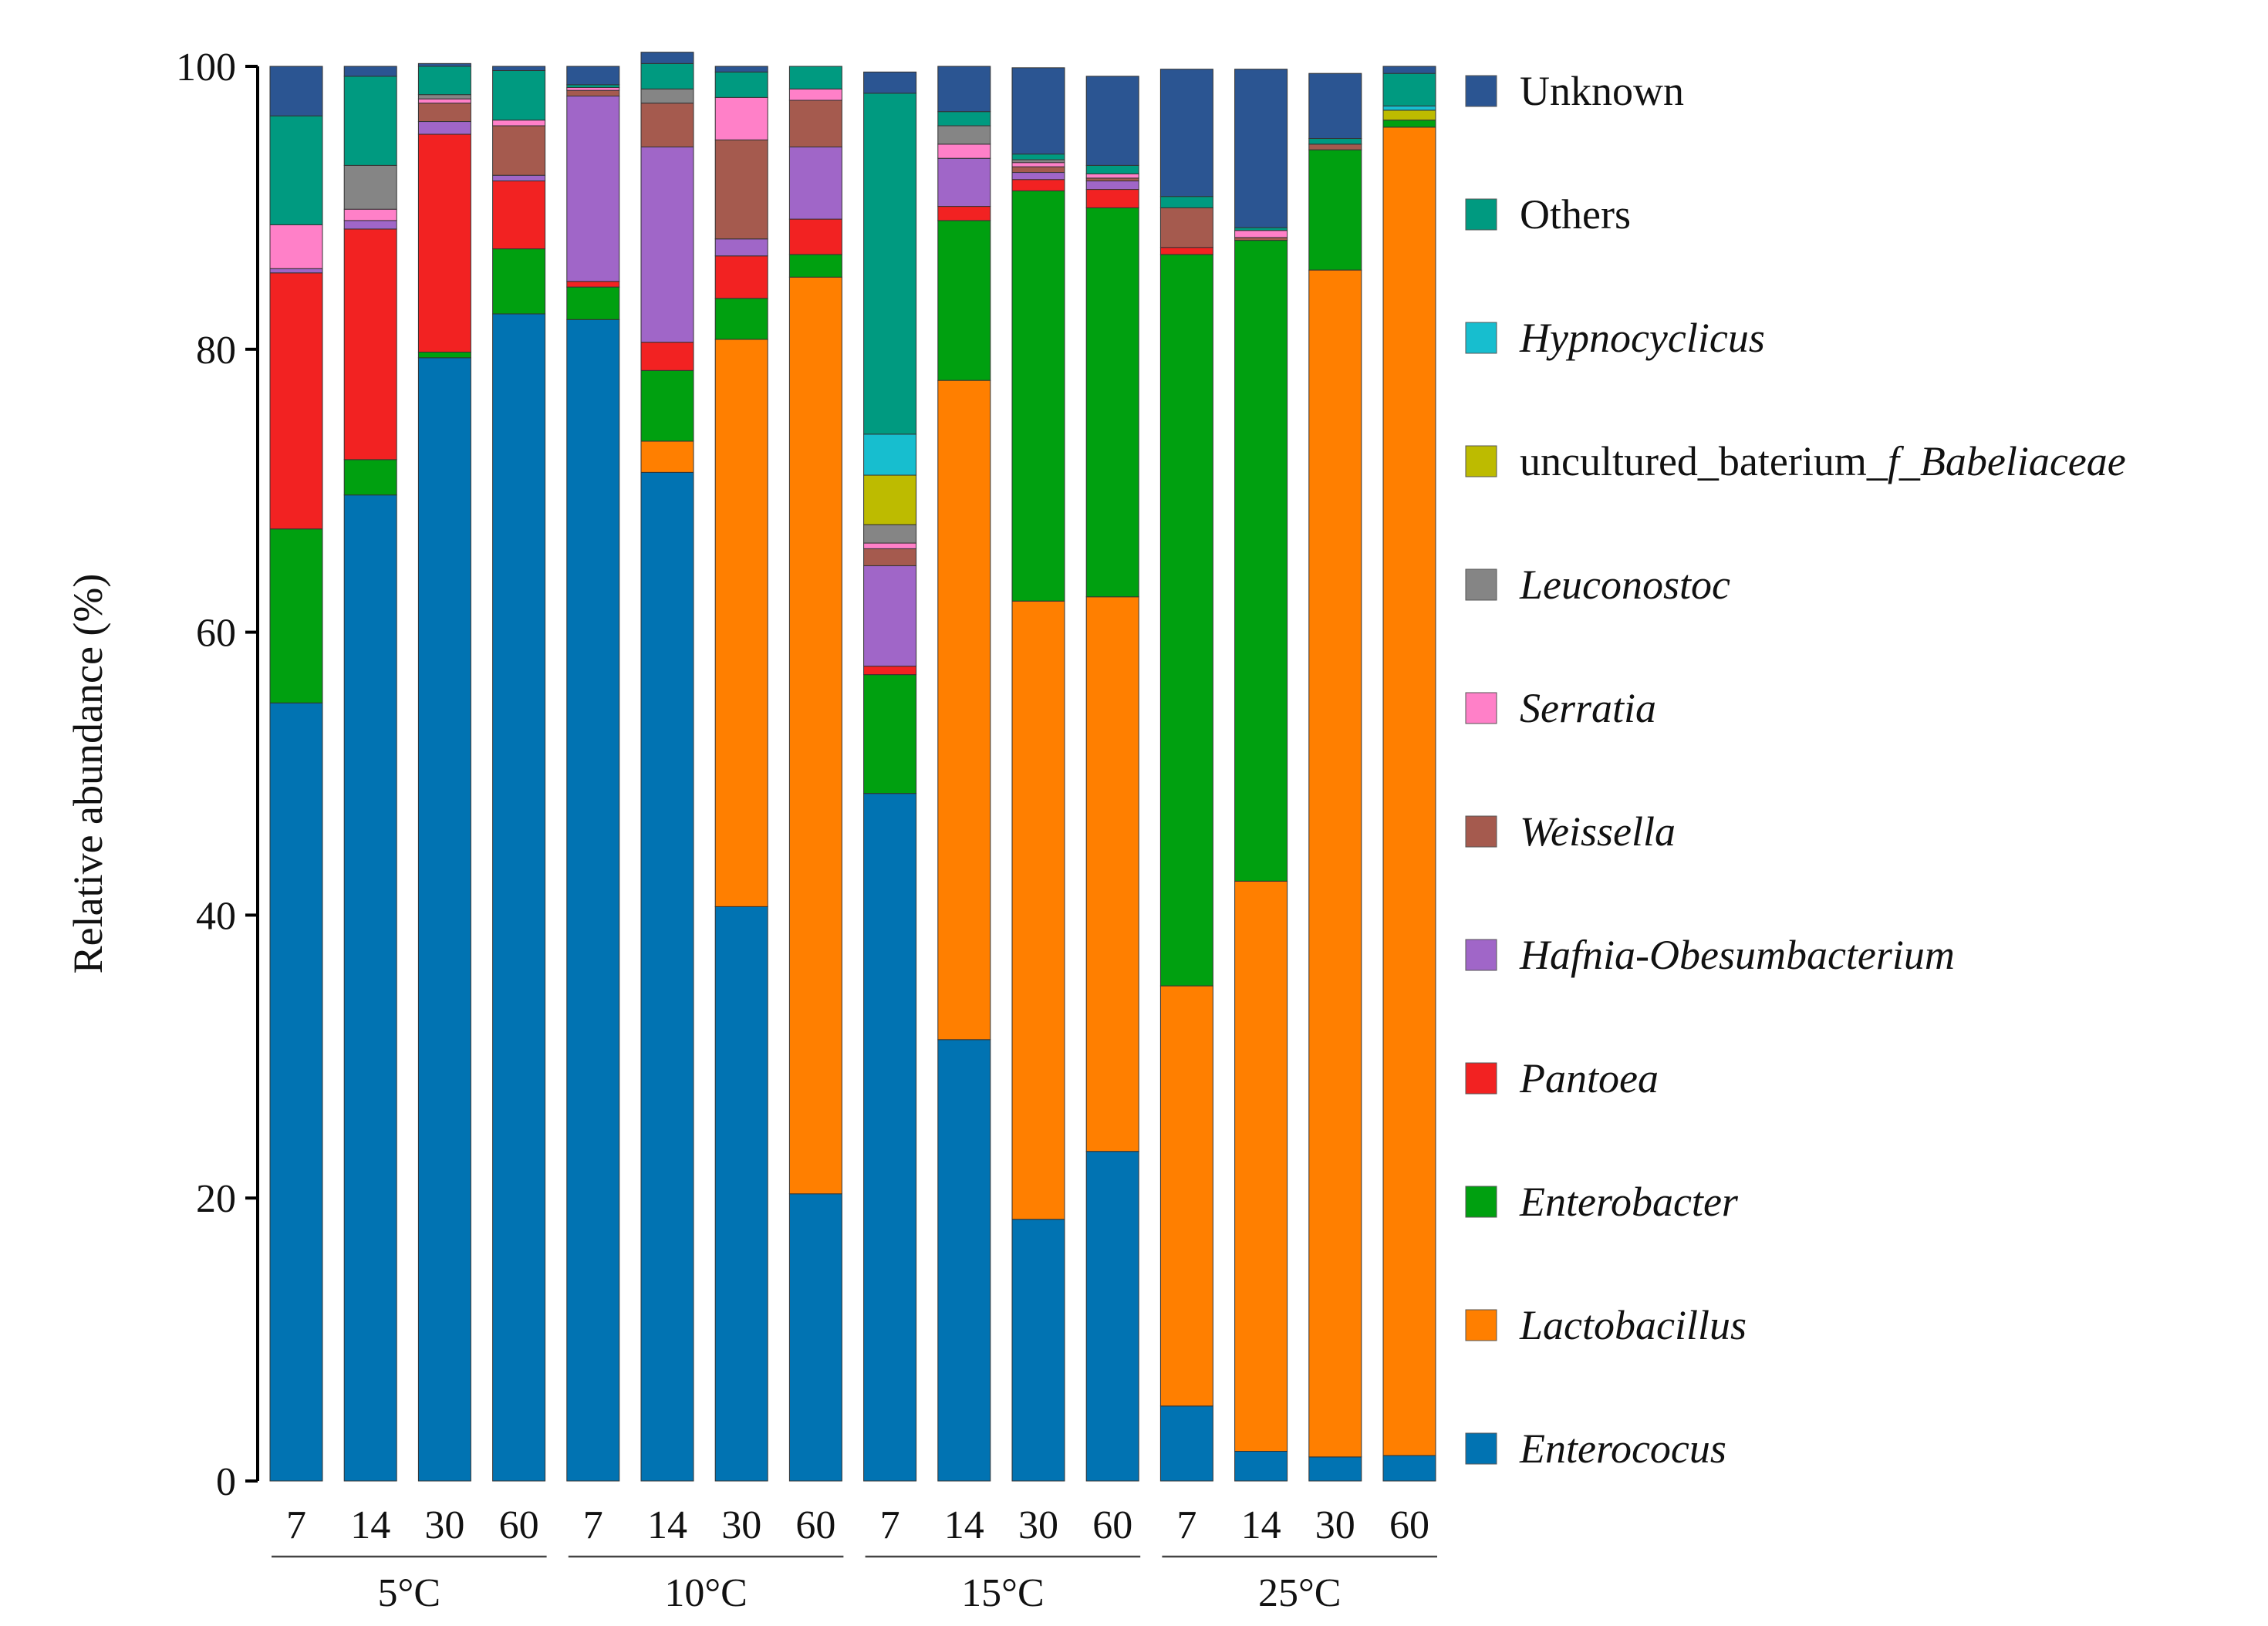 This screenshot has height=1626, width=2268. Describe the element at coordinates (1602, 1202) in the screenshot. I see `legend-item-enterobacter: Enterobacter` at that location.